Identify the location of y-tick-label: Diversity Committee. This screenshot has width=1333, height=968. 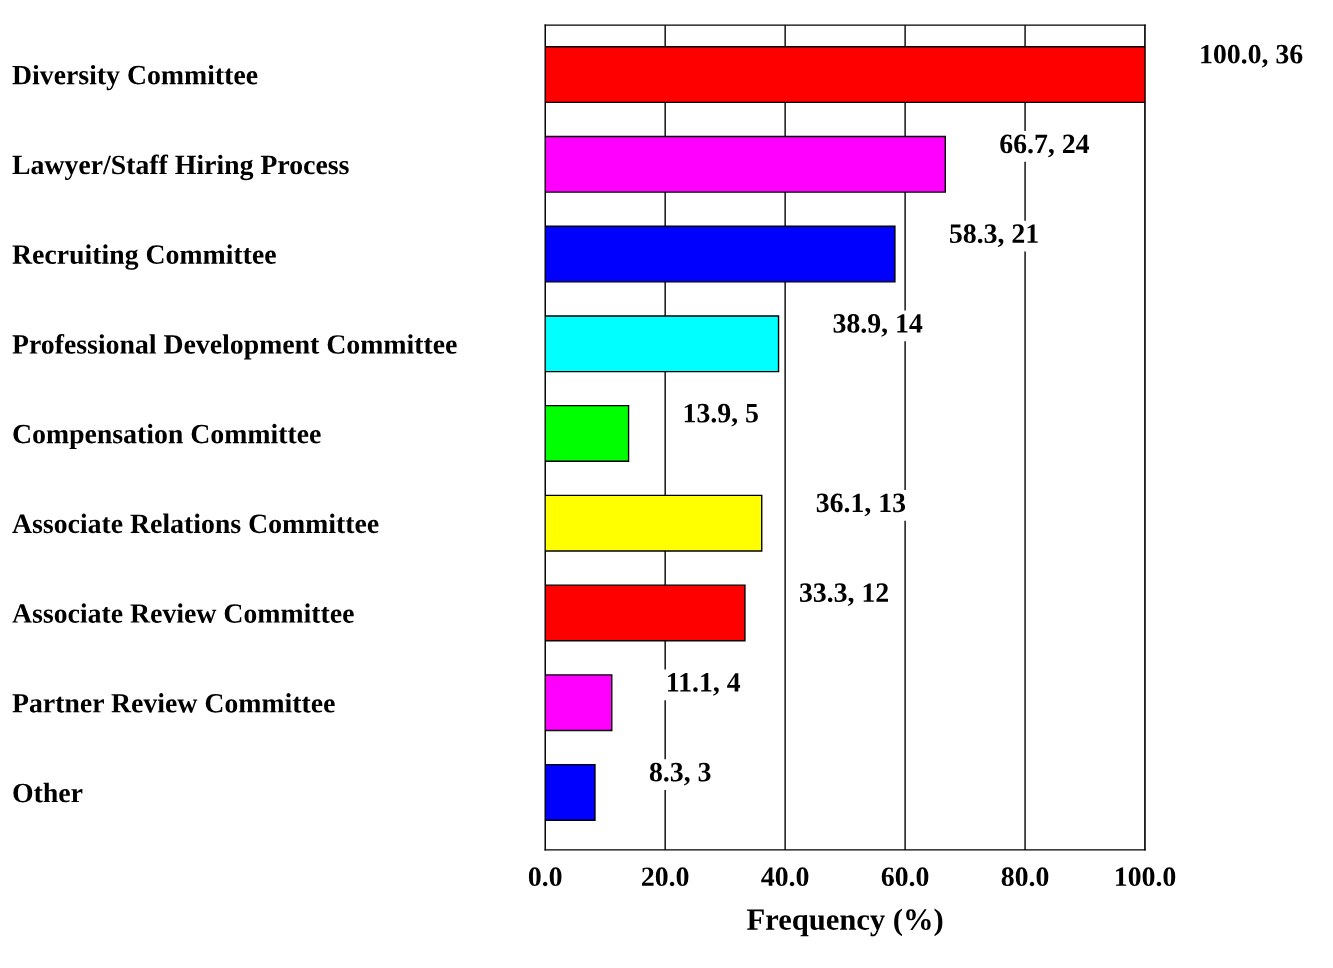
(135, 77).